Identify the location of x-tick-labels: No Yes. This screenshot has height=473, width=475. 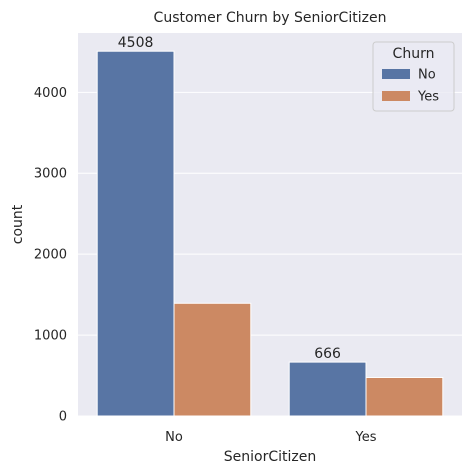
(271, 437).